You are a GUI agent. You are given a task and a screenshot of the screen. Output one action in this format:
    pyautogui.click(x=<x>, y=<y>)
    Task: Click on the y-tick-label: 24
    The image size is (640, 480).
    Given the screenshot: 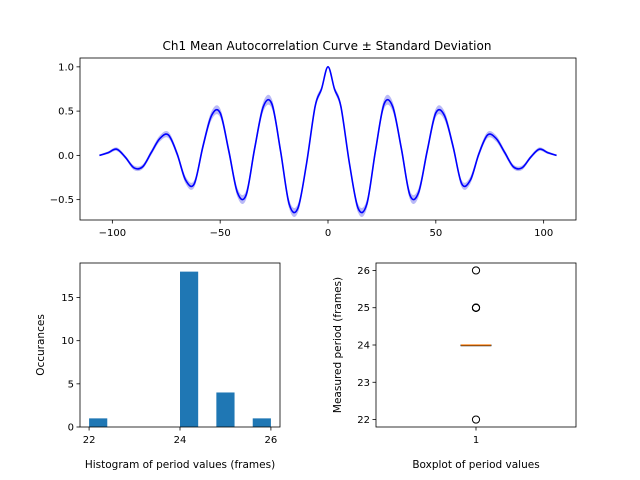 What is the action you would take?
    pyautogui.click(x=363, y=346)
    